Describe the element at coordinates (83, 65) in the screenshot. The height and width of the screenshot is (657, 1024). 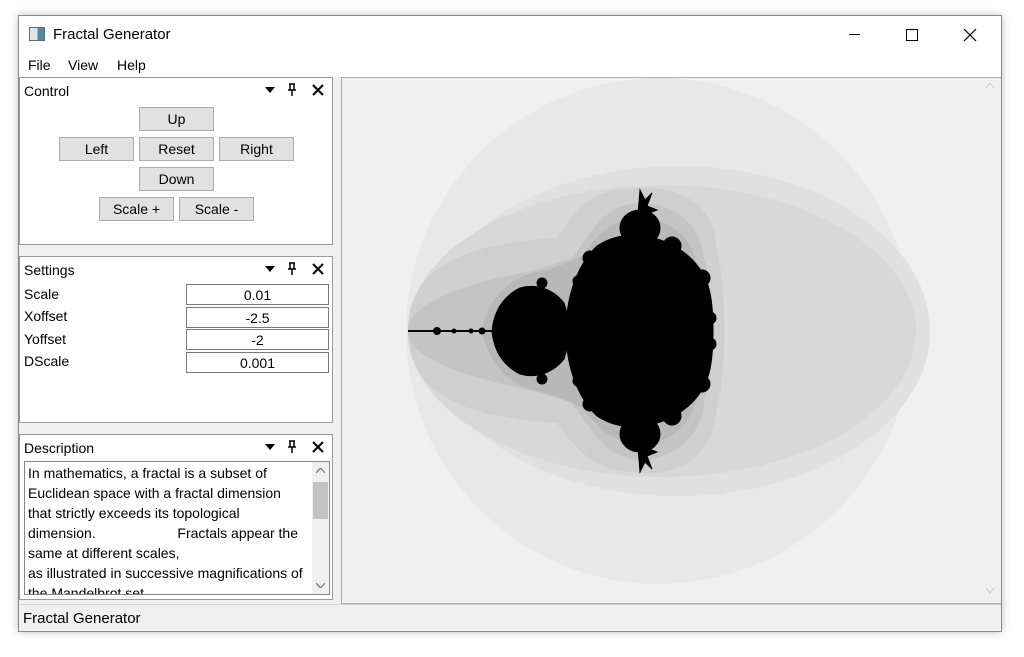
I see `menu-view: View` at that location.